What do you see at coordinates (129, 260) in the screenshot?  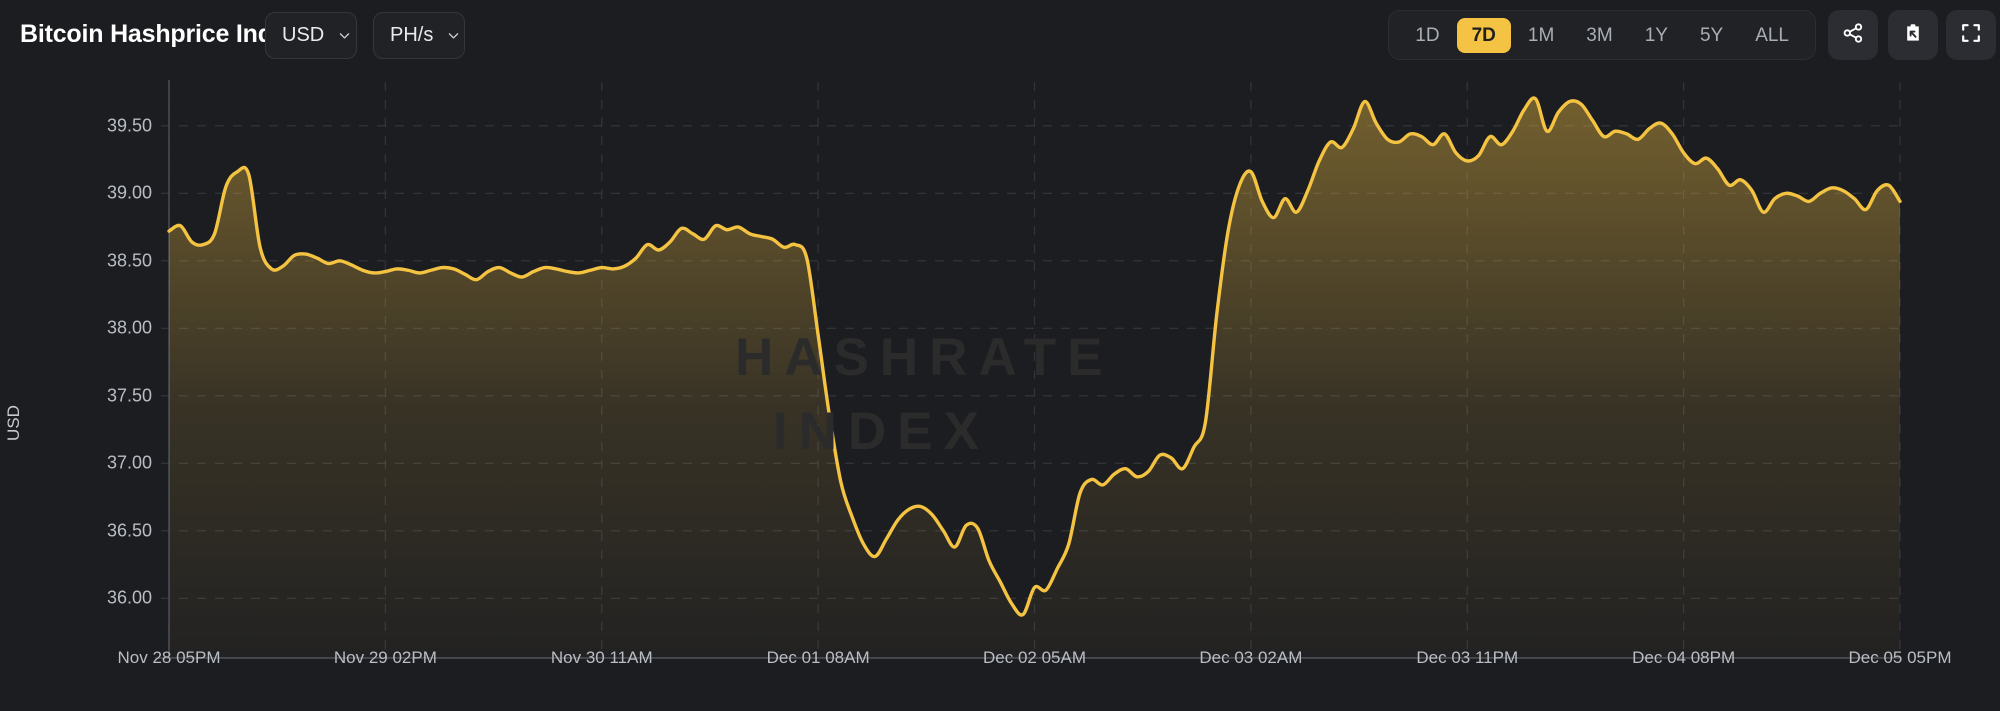 I see `y-axis-tick-label: 38.50` at bounding box center [129, 260].